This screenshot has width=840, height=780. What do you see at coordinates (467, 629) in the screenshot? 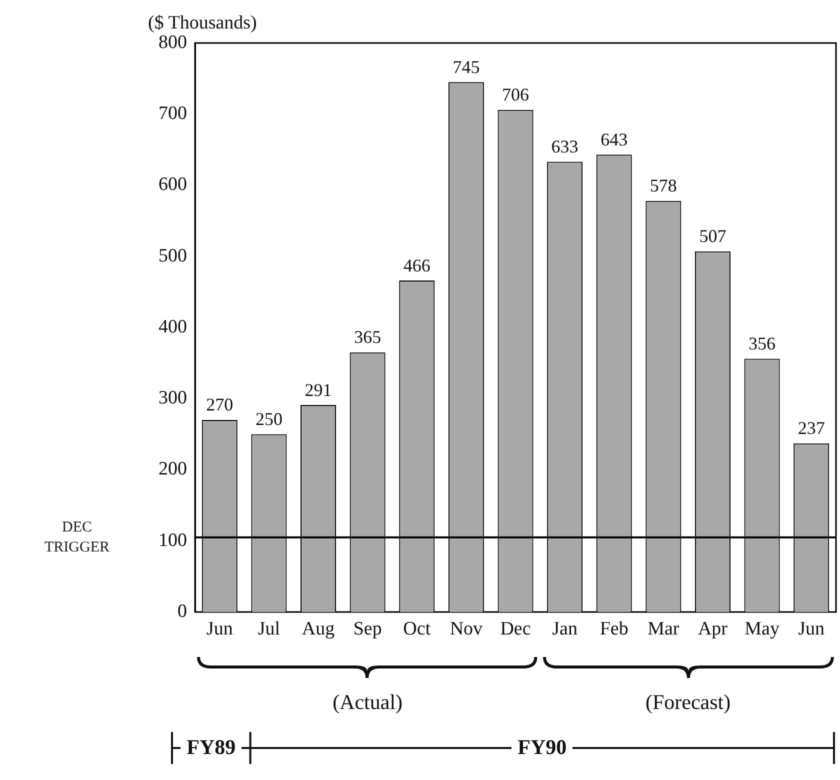
I see `x-tick-label: Nov` at bounding box center [467, 629].